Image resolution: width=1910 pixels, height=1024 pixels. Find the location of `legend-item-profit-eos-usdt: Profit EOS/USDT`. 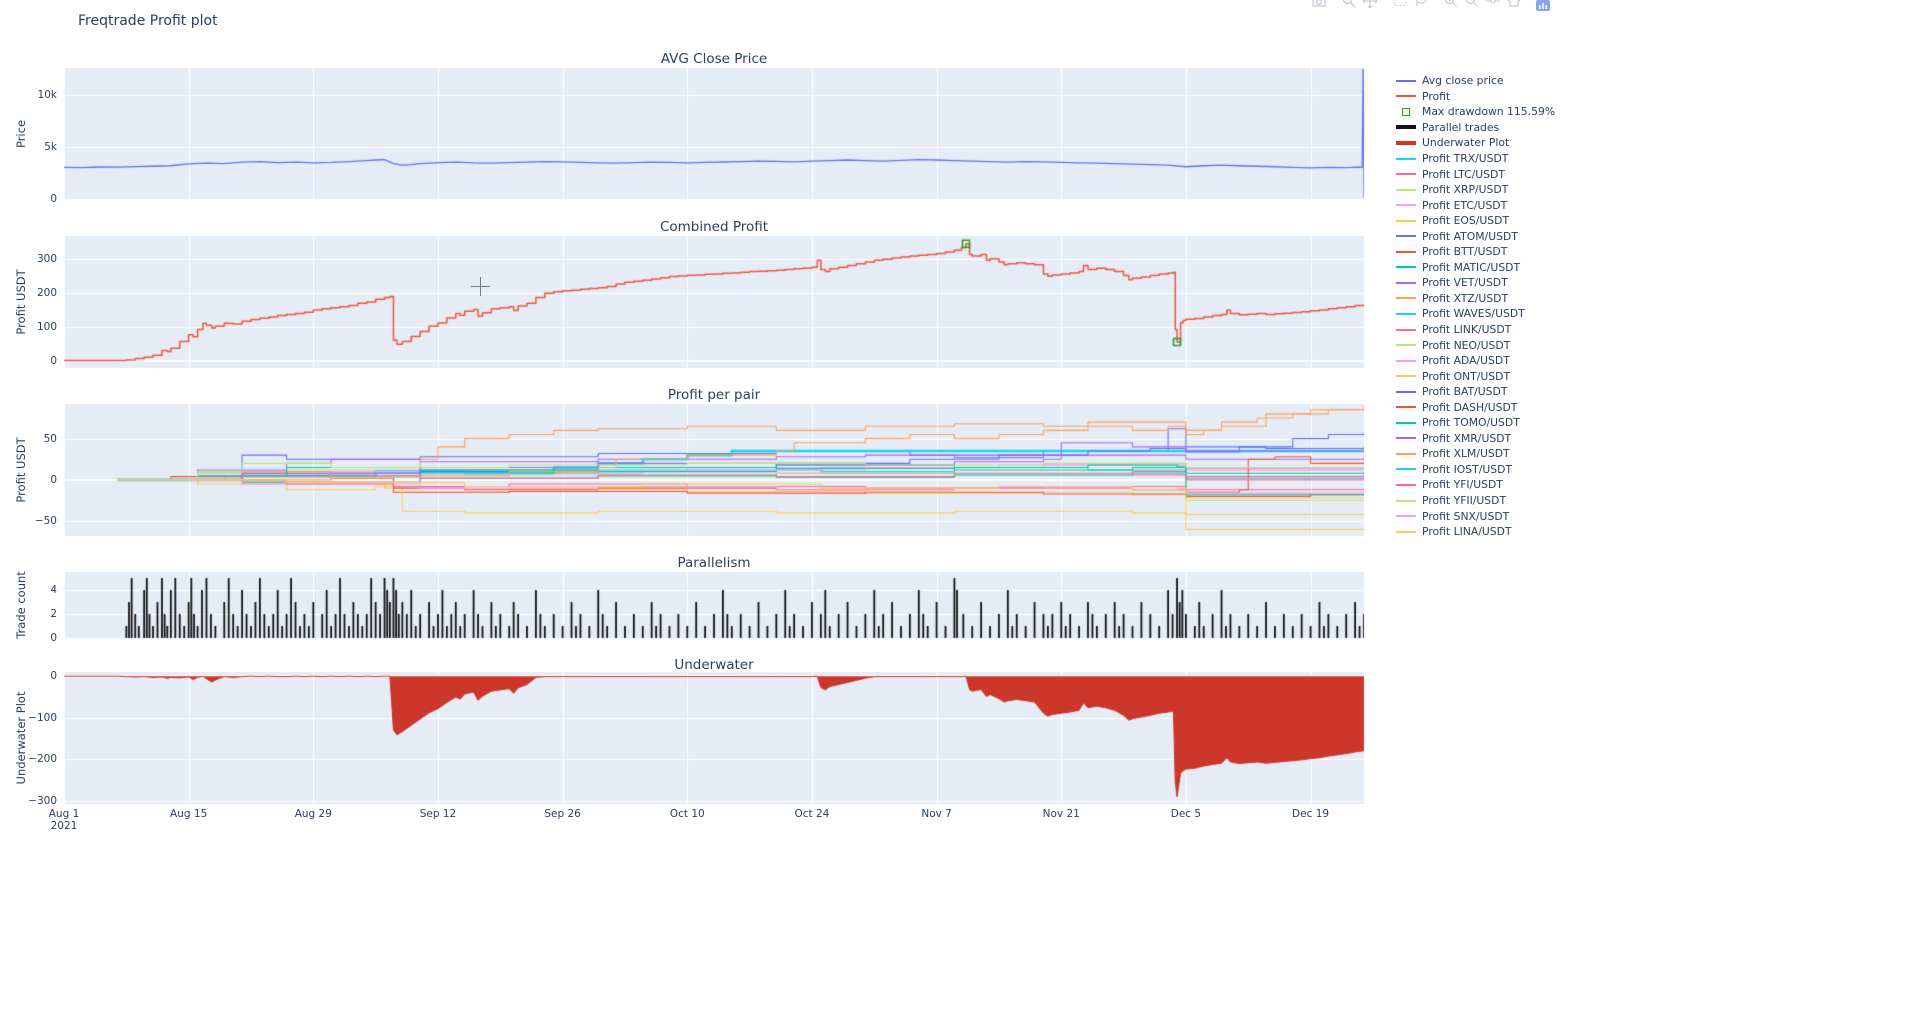

legend-item-profit-eos-usdt: Profit EOS/USDT is located at coordinates (1475, 221).